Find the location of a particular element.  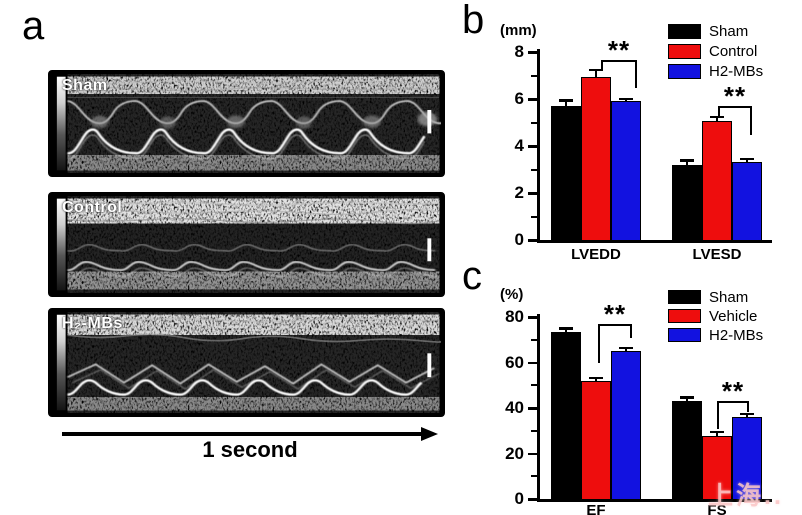

legend-swatch-Sham is located at coordinates (684, 31).